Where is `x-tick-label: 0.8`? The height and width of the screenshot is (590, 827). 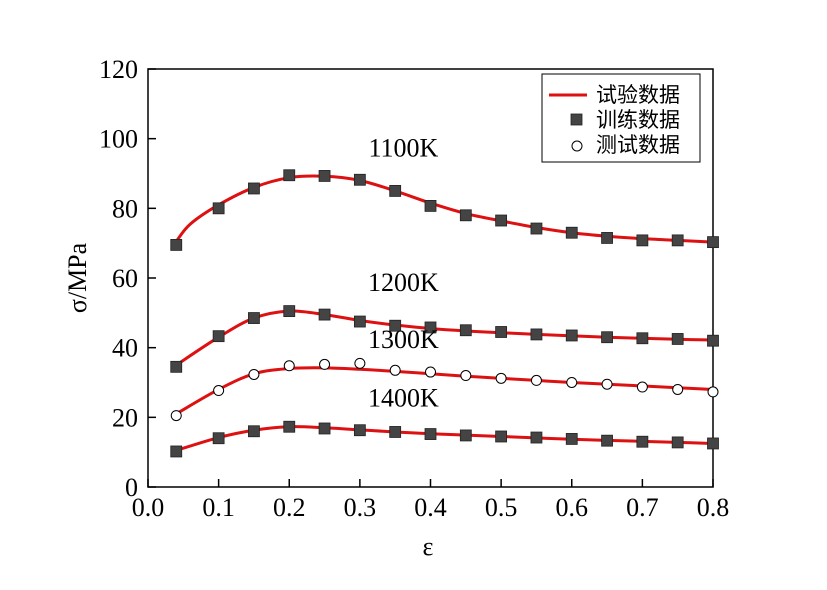 x-tick-label: 0.8 is located at coordinates (713, 507).